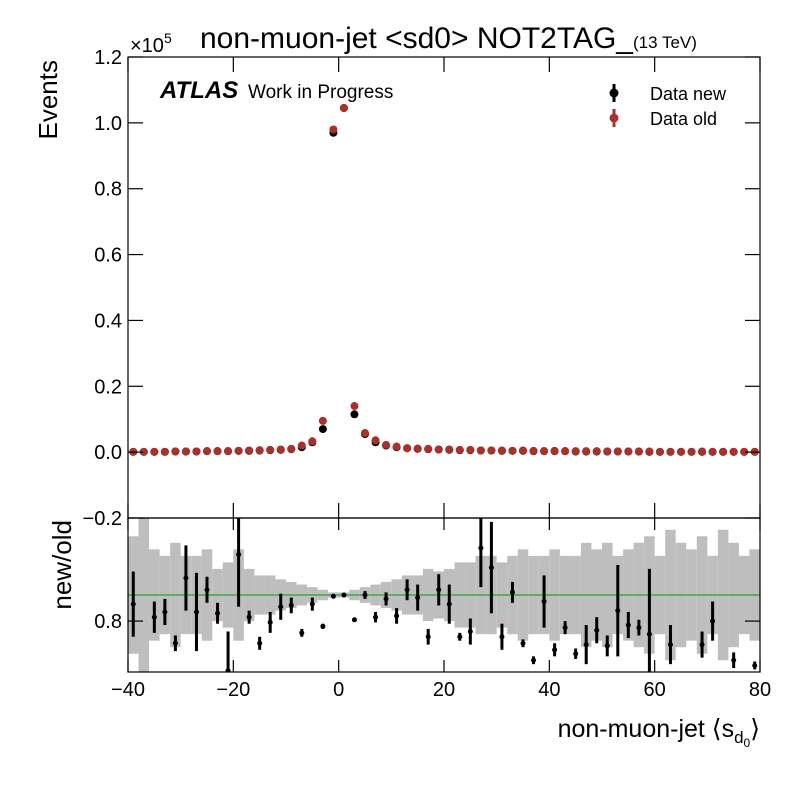 The height and width of the screenshot is (800, 800). I want to click on y-tick-label: 1.0, so click(108, 124).